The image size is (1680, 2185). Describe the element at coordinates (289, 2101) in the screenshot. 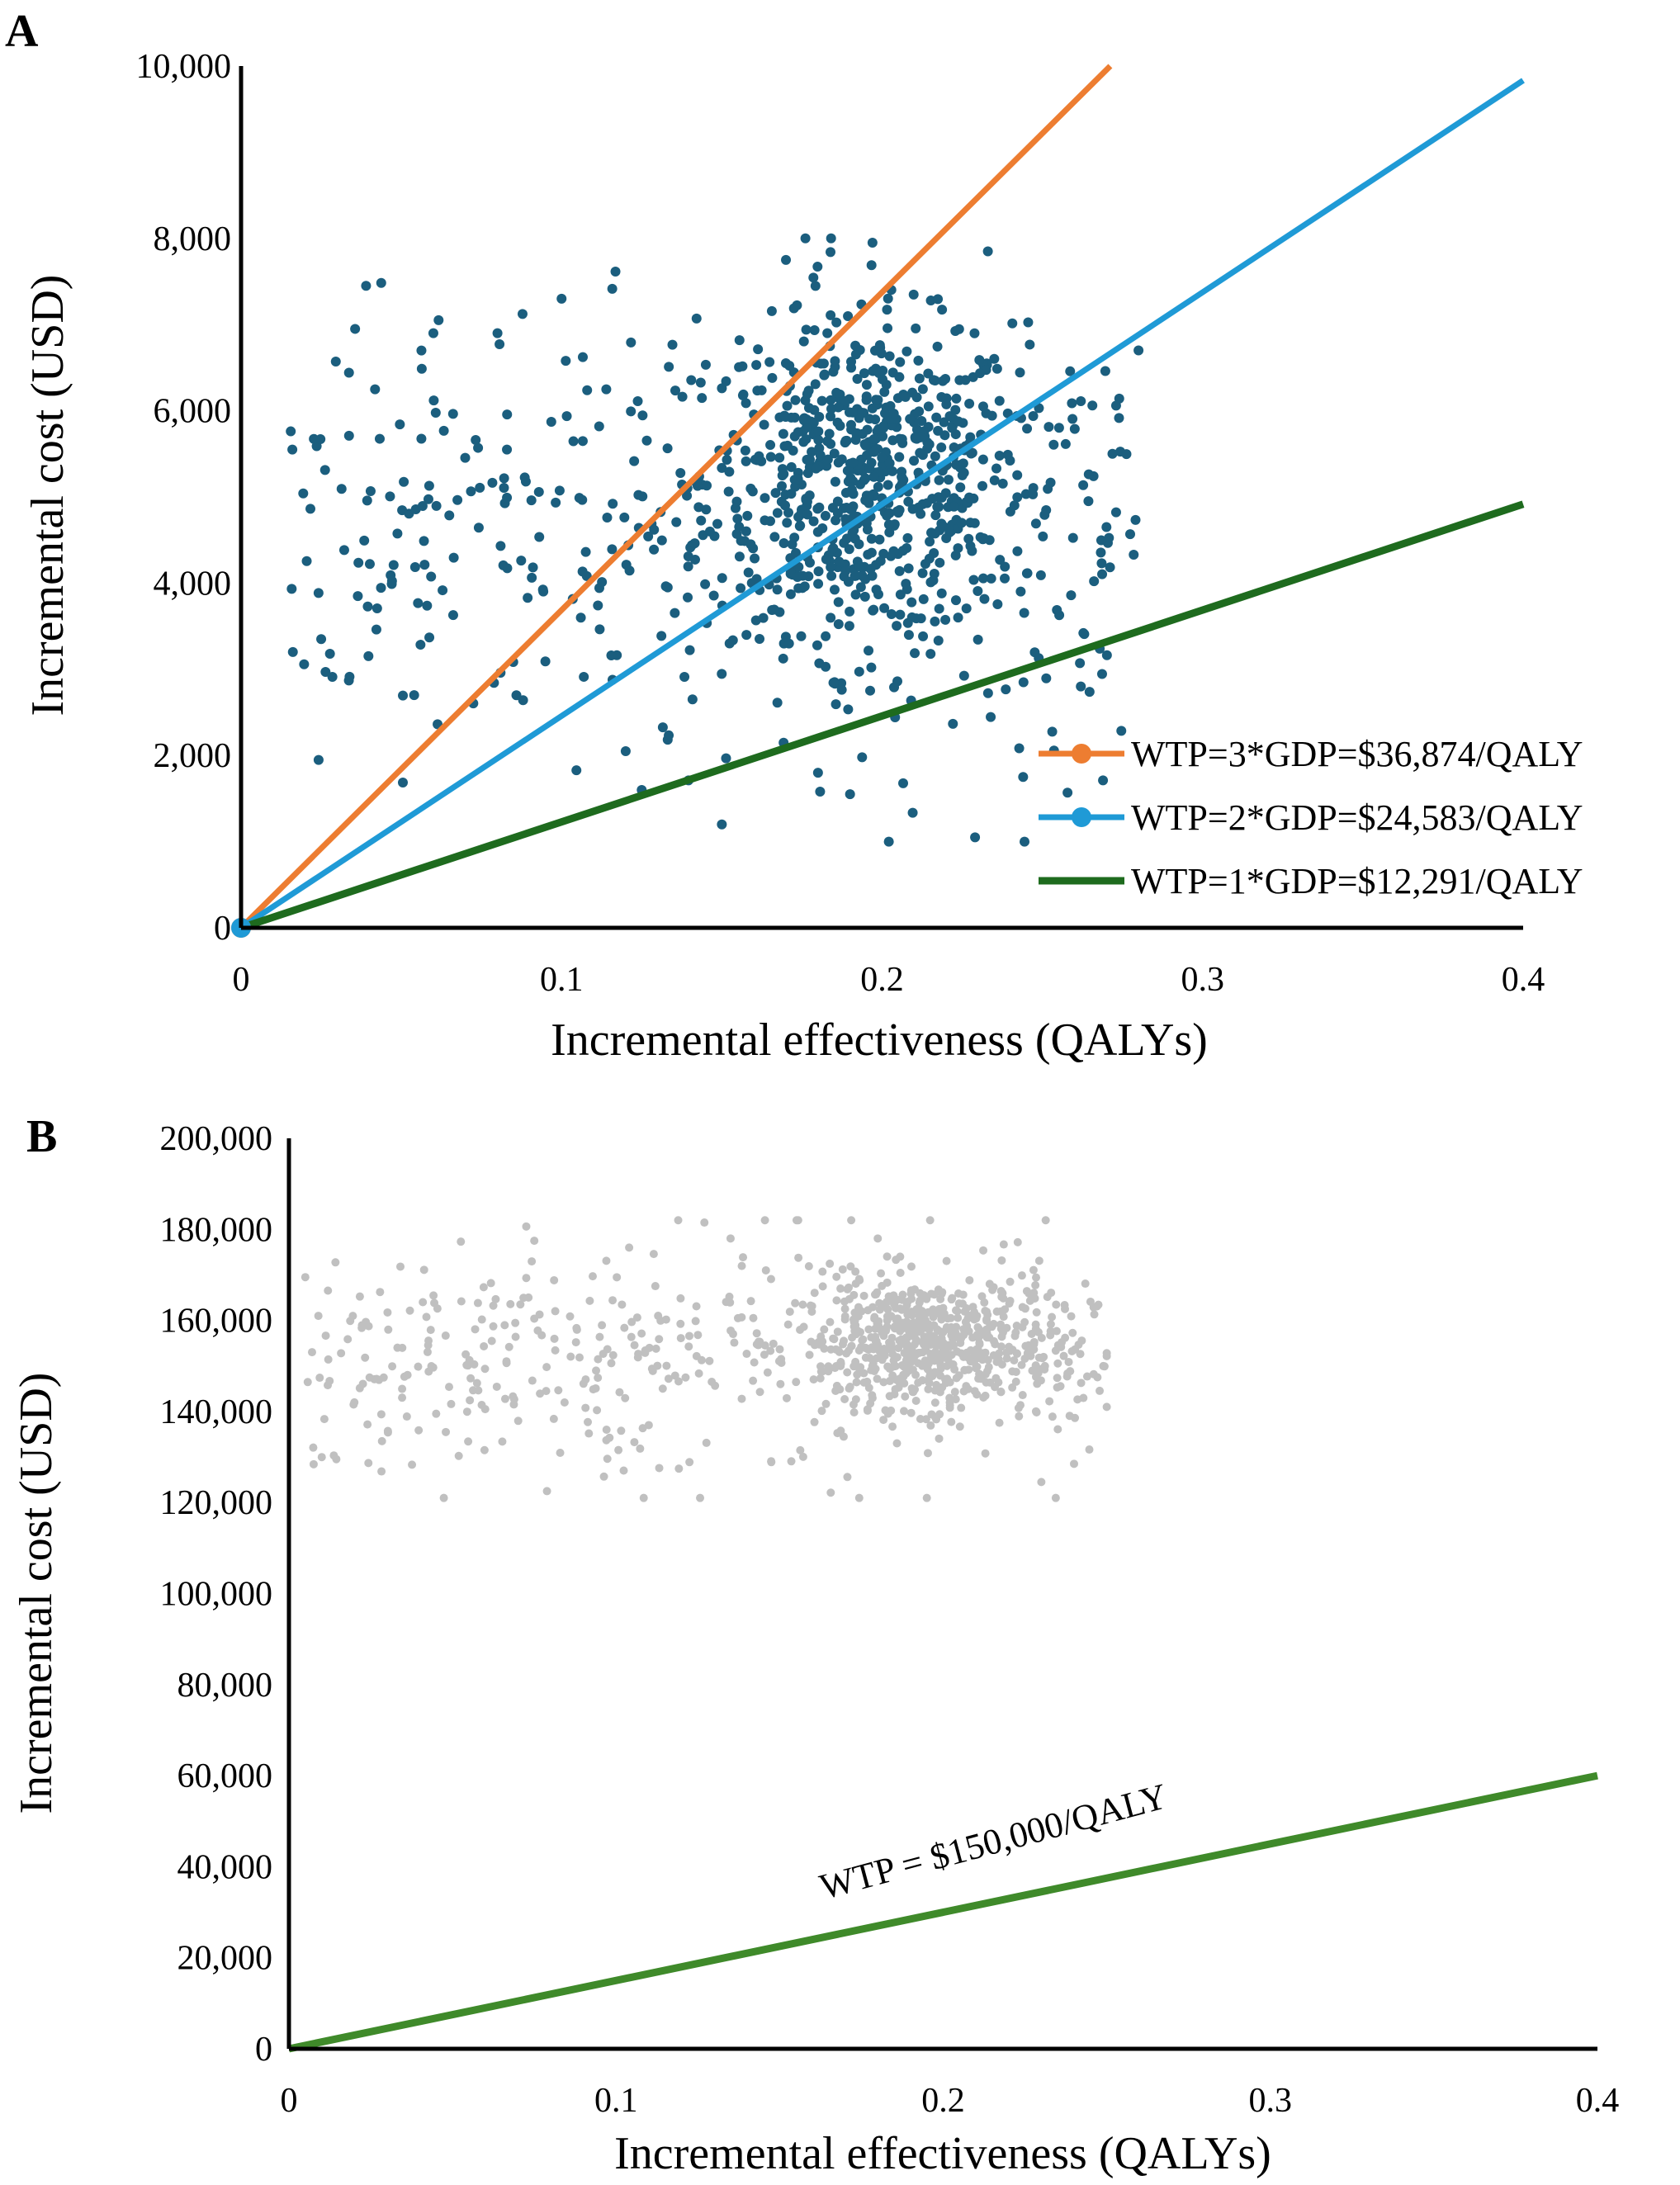

I see `x-tick-label: 0` at that location.